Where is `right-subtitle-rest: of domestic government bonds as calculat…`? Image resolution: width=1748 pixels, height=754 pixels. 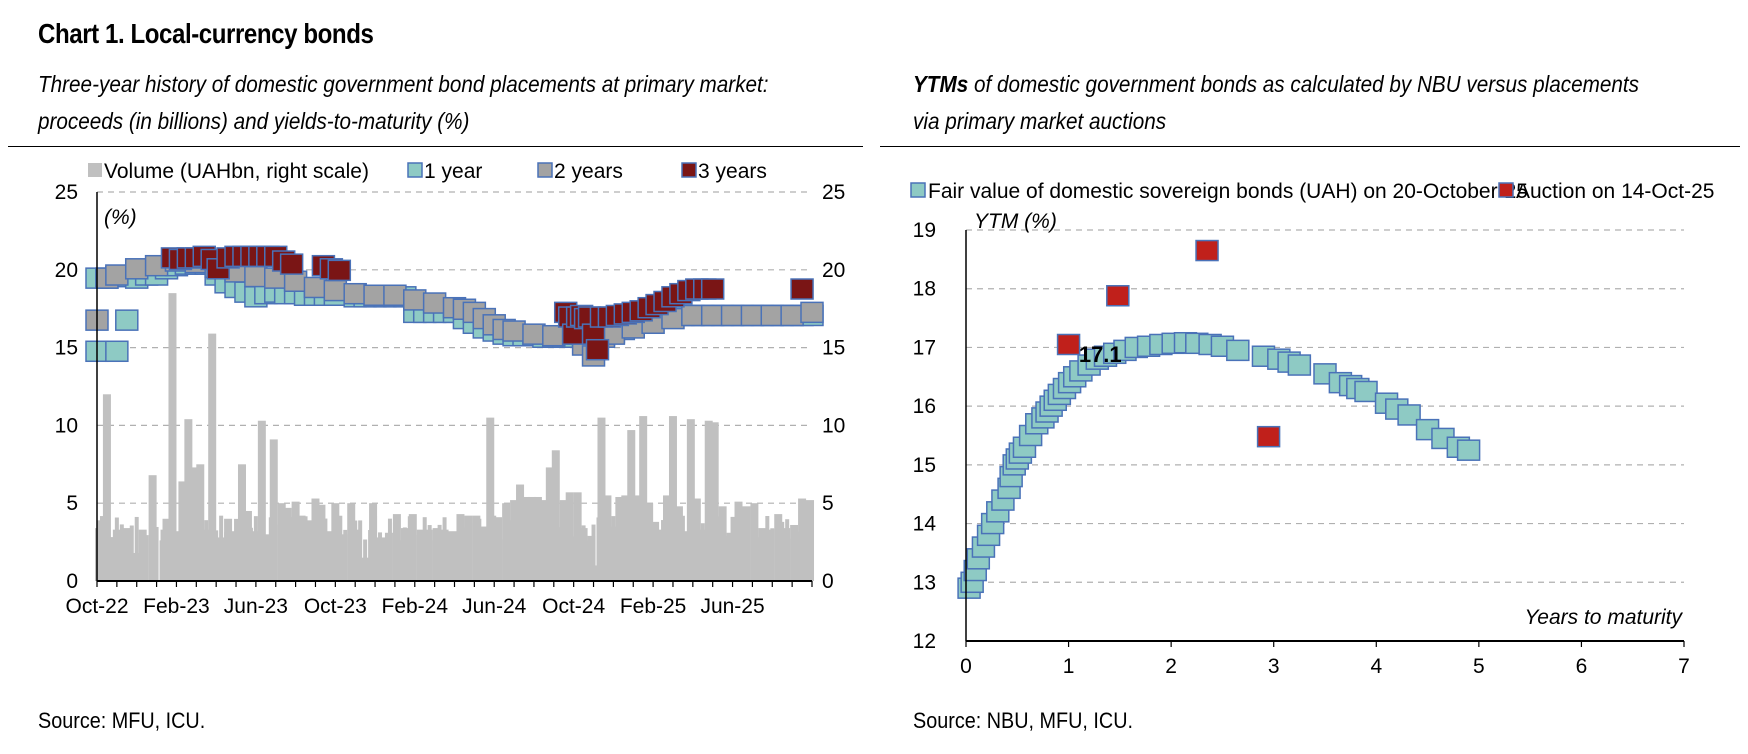 right-subtitle-rest: of domestic government bonds as calculat… is located at coordinates (1303, 84).